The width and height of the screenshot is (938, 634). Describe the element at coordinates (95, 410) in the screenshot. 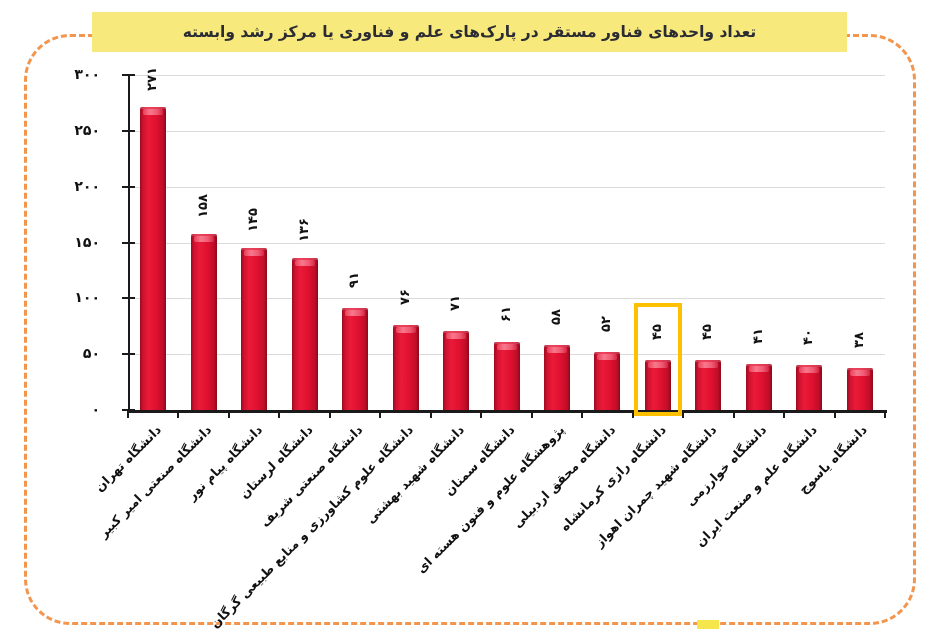

I see `y-axis-tick-label: ۰` at that location.